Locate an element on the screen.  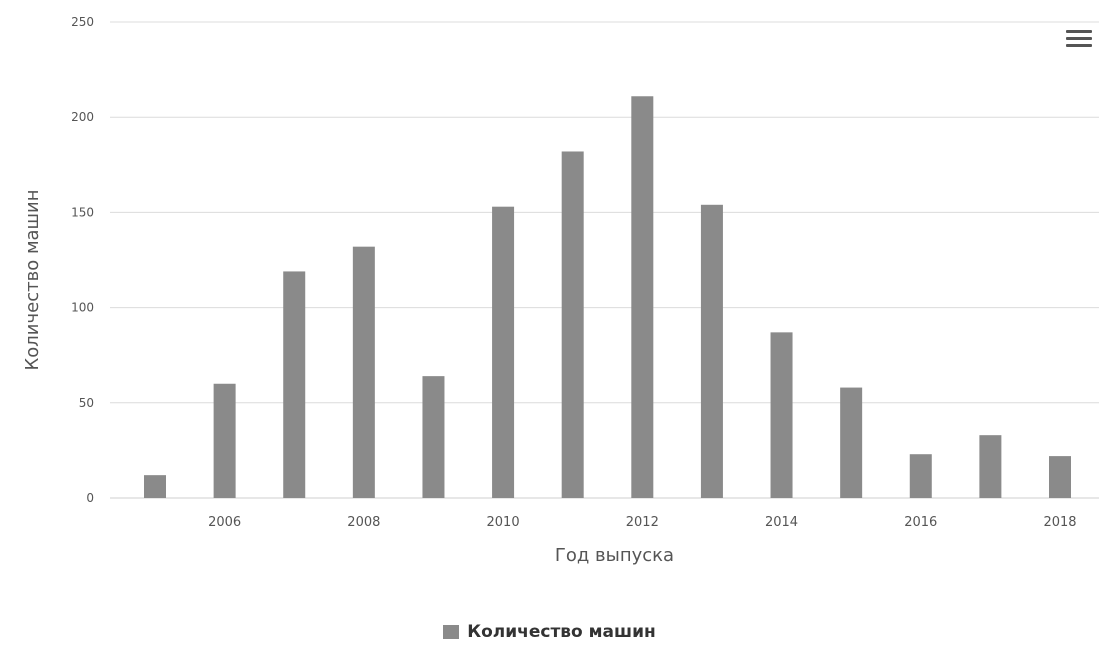
legend-item: Количество машин is located at coordinates (549, 632).